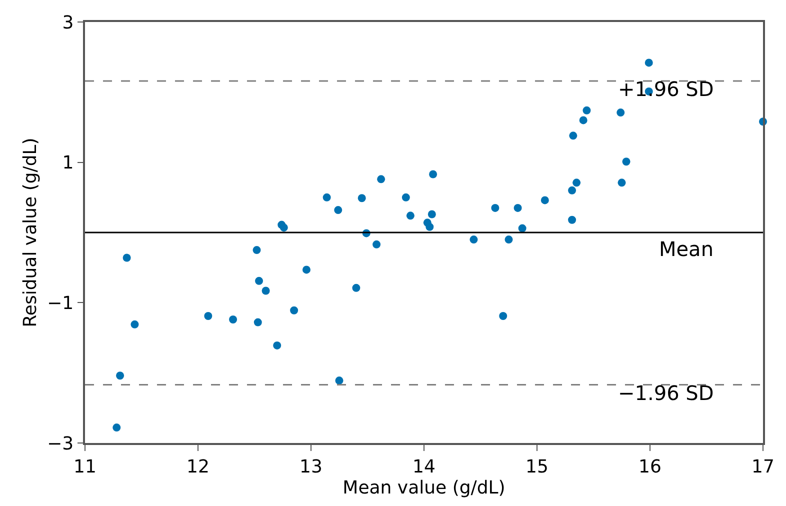 The width and height of the screenshot is (786, 506). I want to click on ref-line-label: Mean, so click(686, 249).